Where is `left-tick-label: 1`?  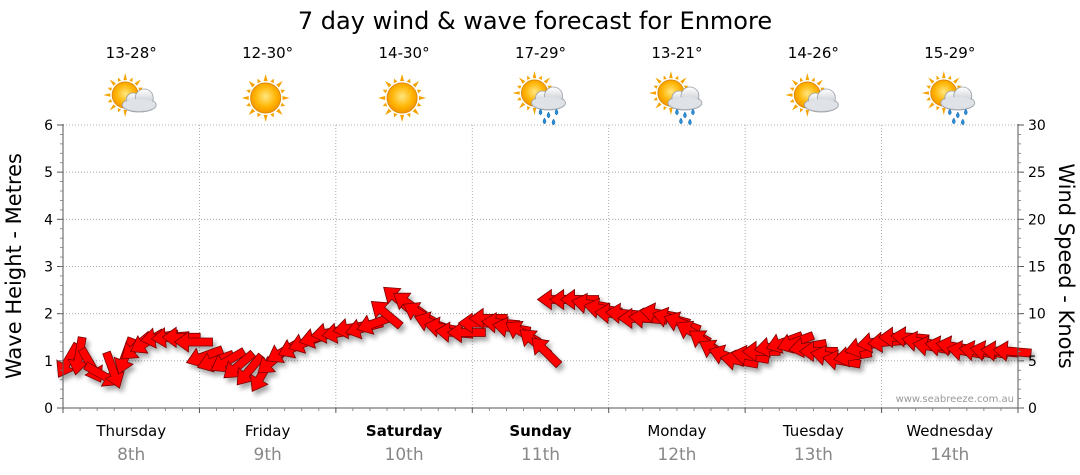 left-tick-label: 1 is located at coordinates (48, 362).